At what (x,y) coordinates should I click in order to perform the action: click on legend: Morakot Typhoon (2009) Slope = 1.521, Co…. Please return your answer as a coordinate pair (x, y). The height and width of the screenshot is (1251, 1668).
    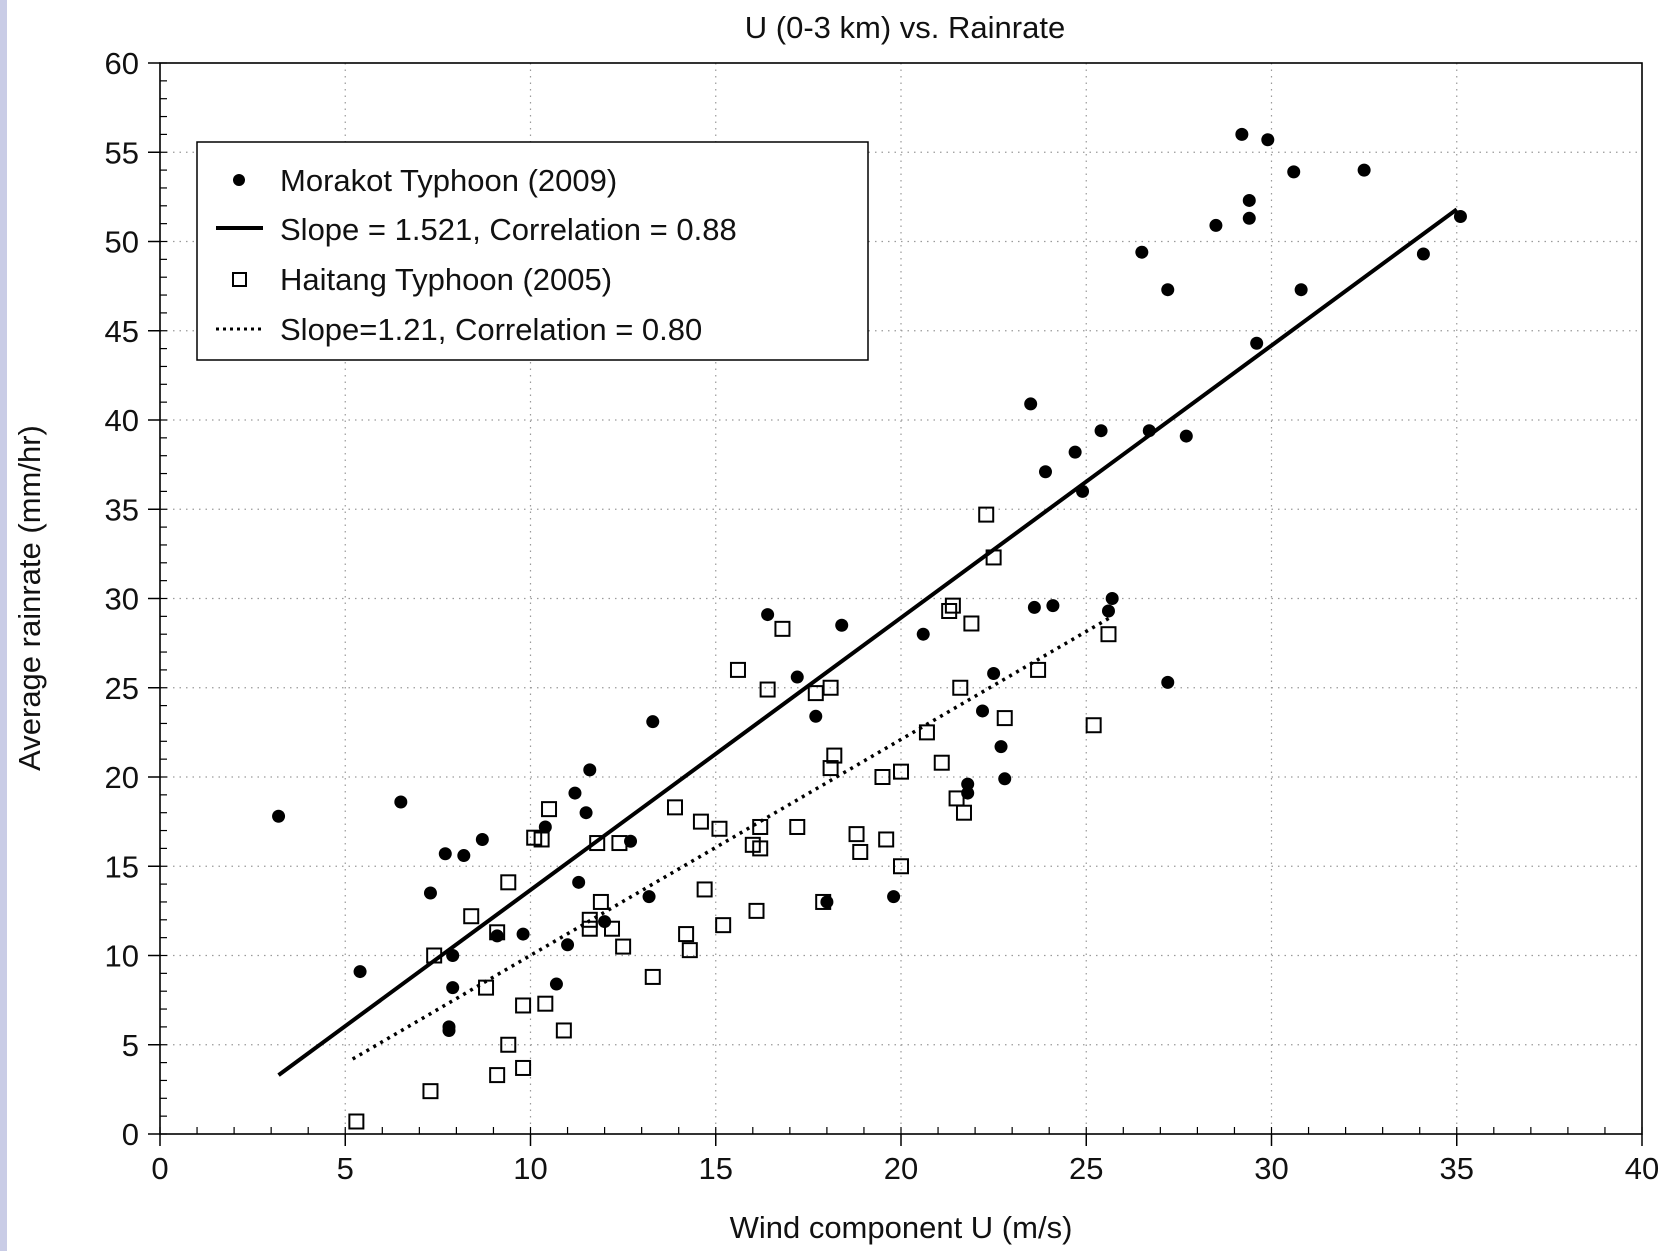
    Looking at the image, I should click on (532, 251).